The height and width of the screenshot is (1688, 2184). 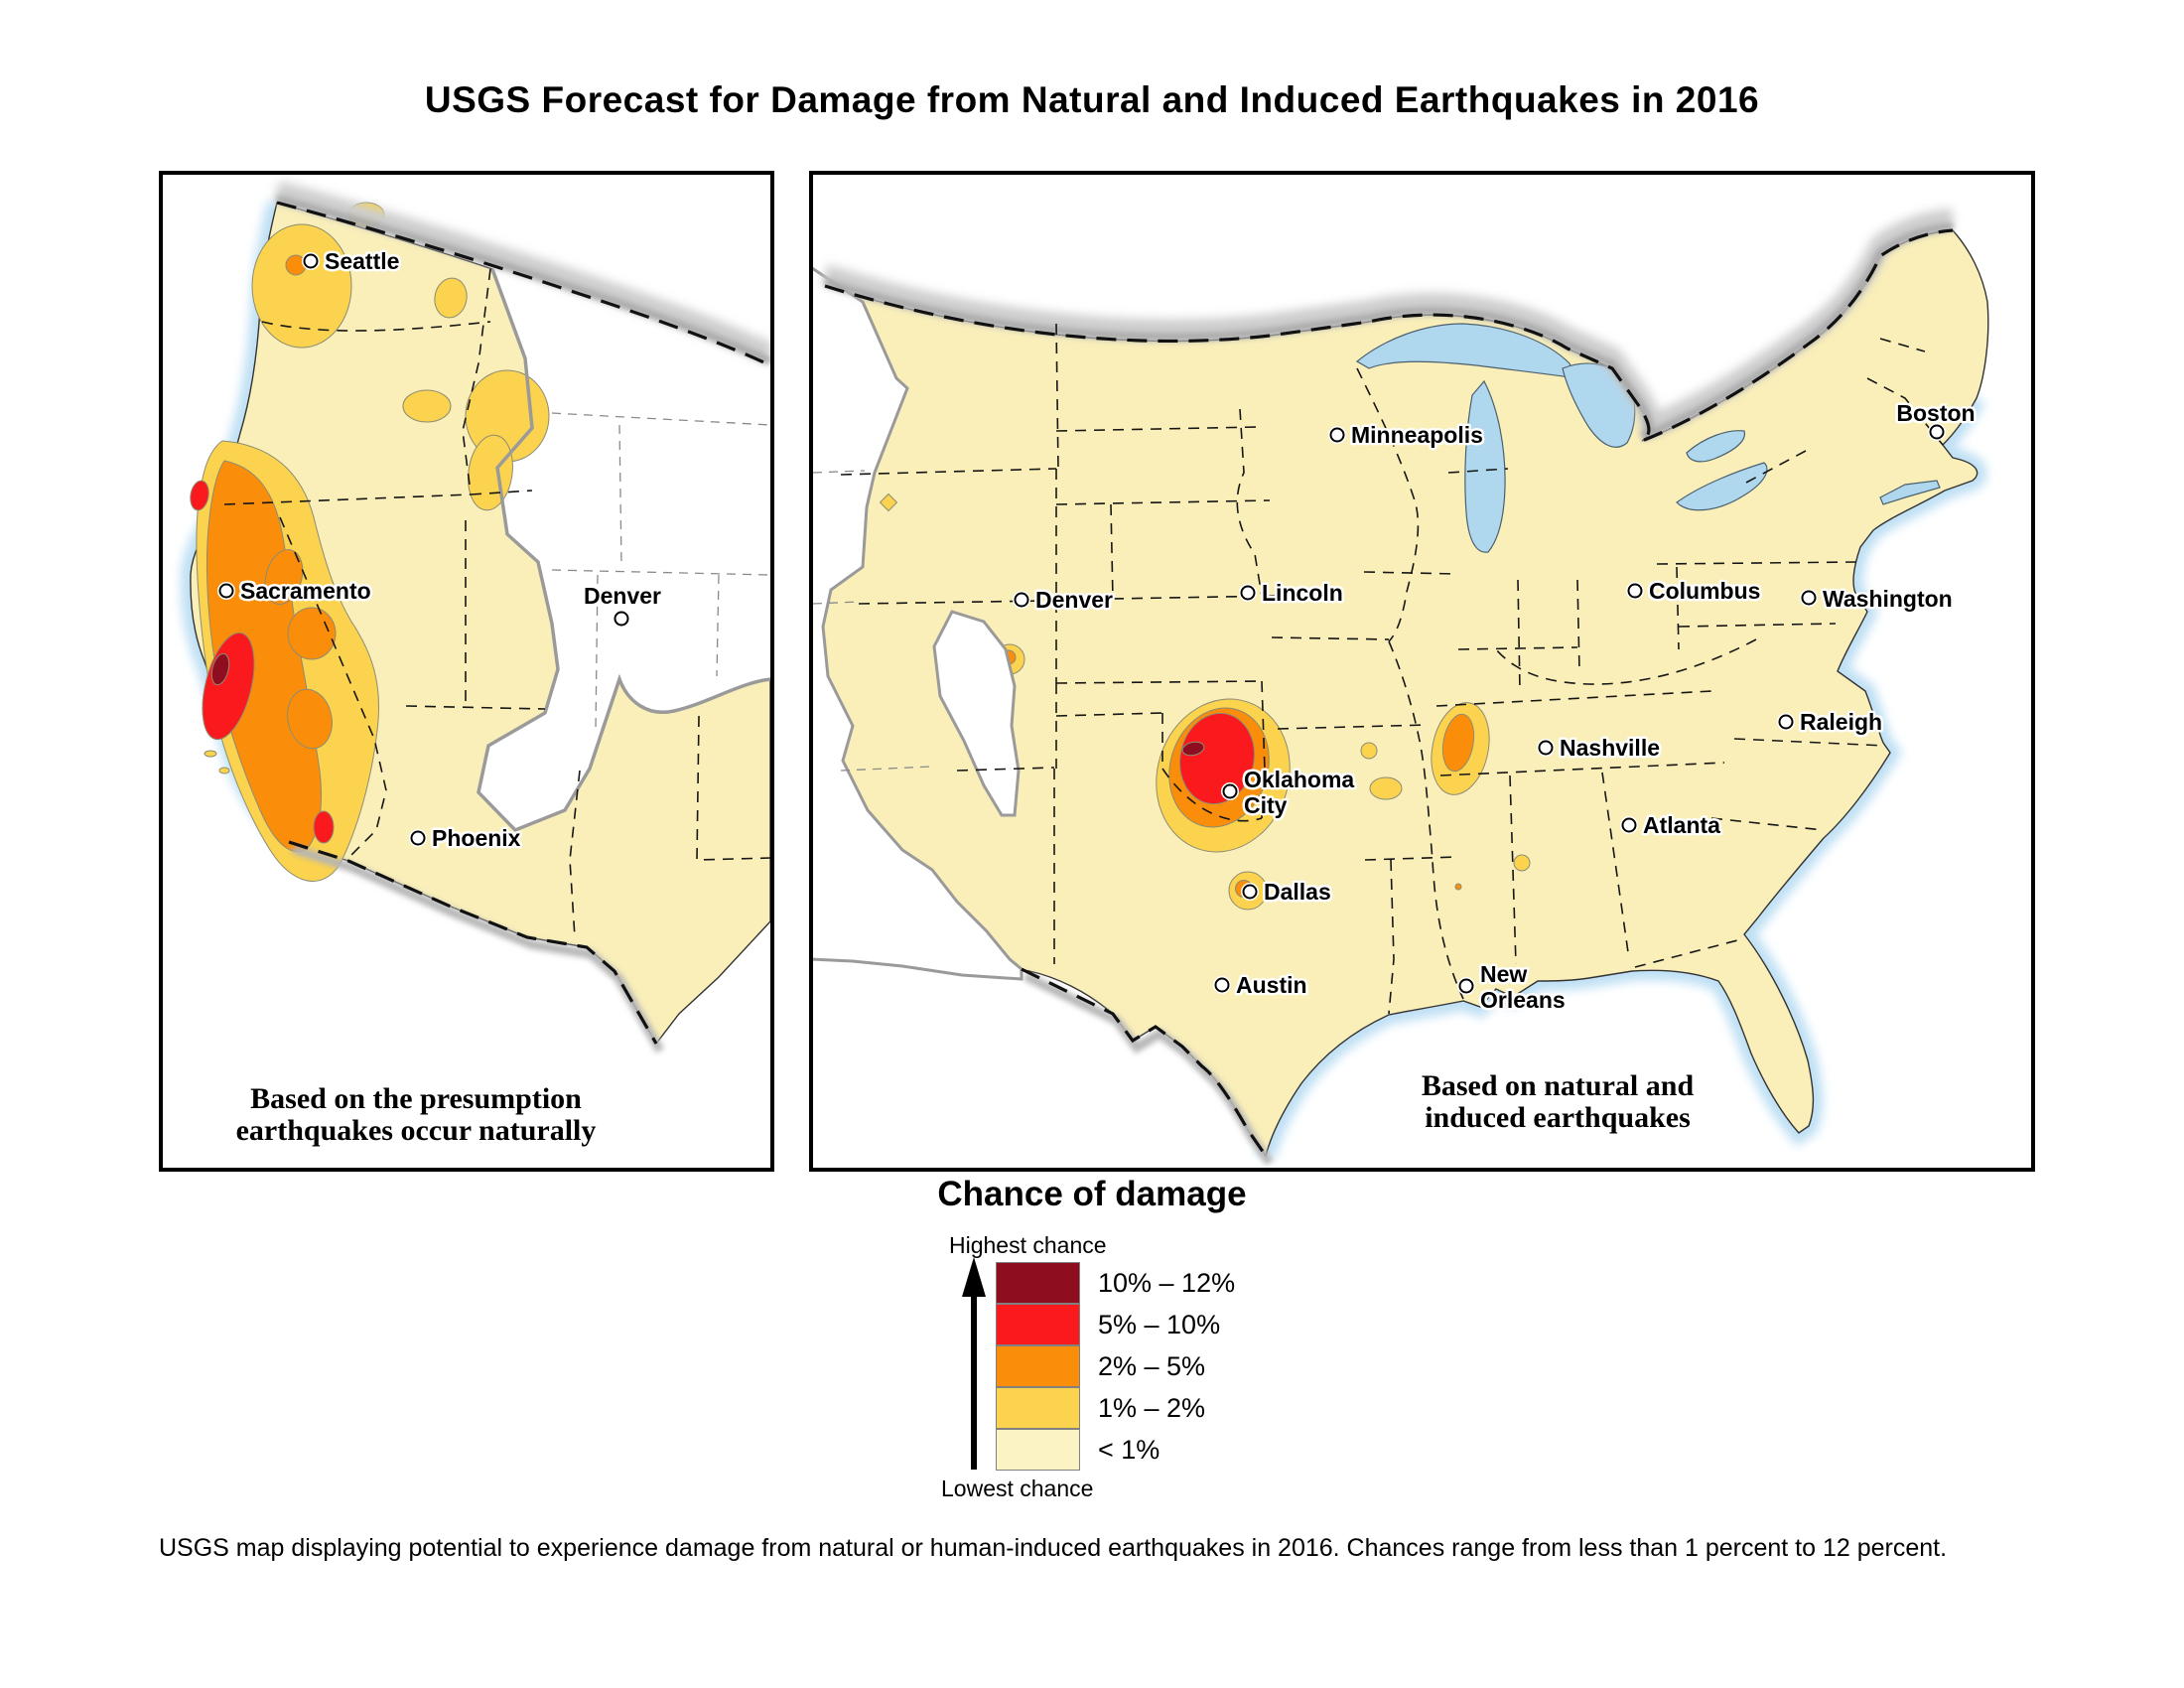 I want to click on city-marker-sacramento, so click(x=226, y=591).